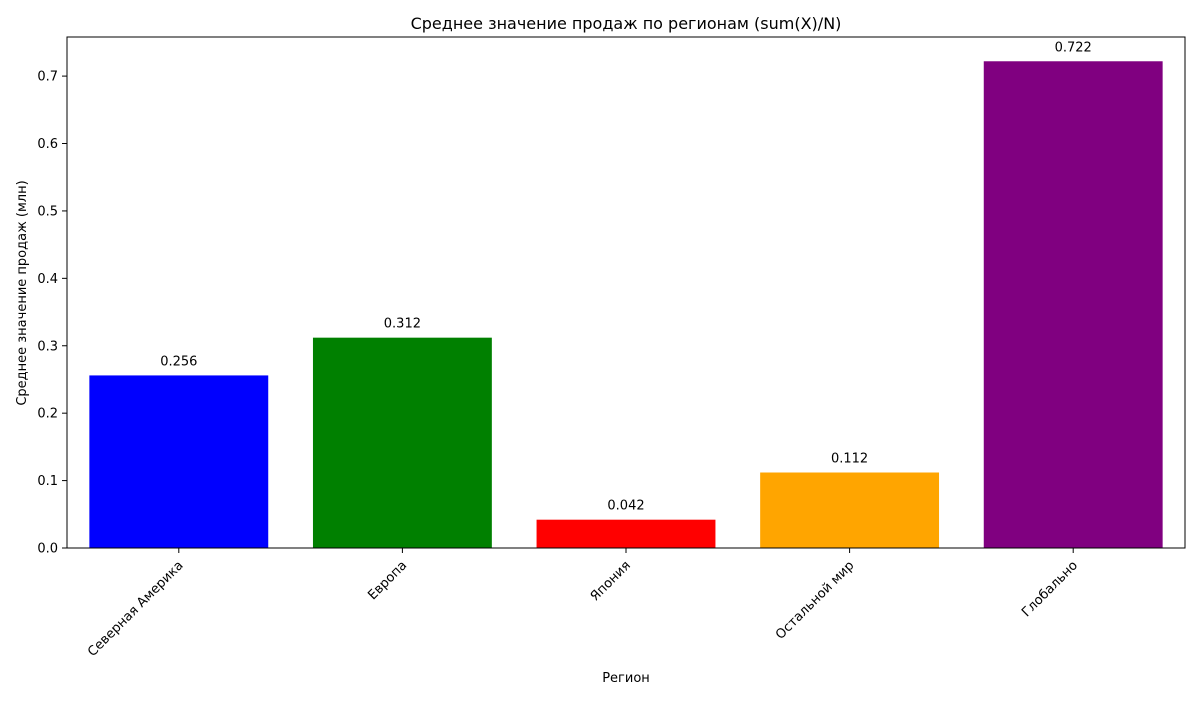 Image resolution: width=1200 pixels, height=704 pixels. What do you see at coordinates (47, 77) in the screenshot?
I see `y-tick-label: 0.7` at bounding box center [47, 77].